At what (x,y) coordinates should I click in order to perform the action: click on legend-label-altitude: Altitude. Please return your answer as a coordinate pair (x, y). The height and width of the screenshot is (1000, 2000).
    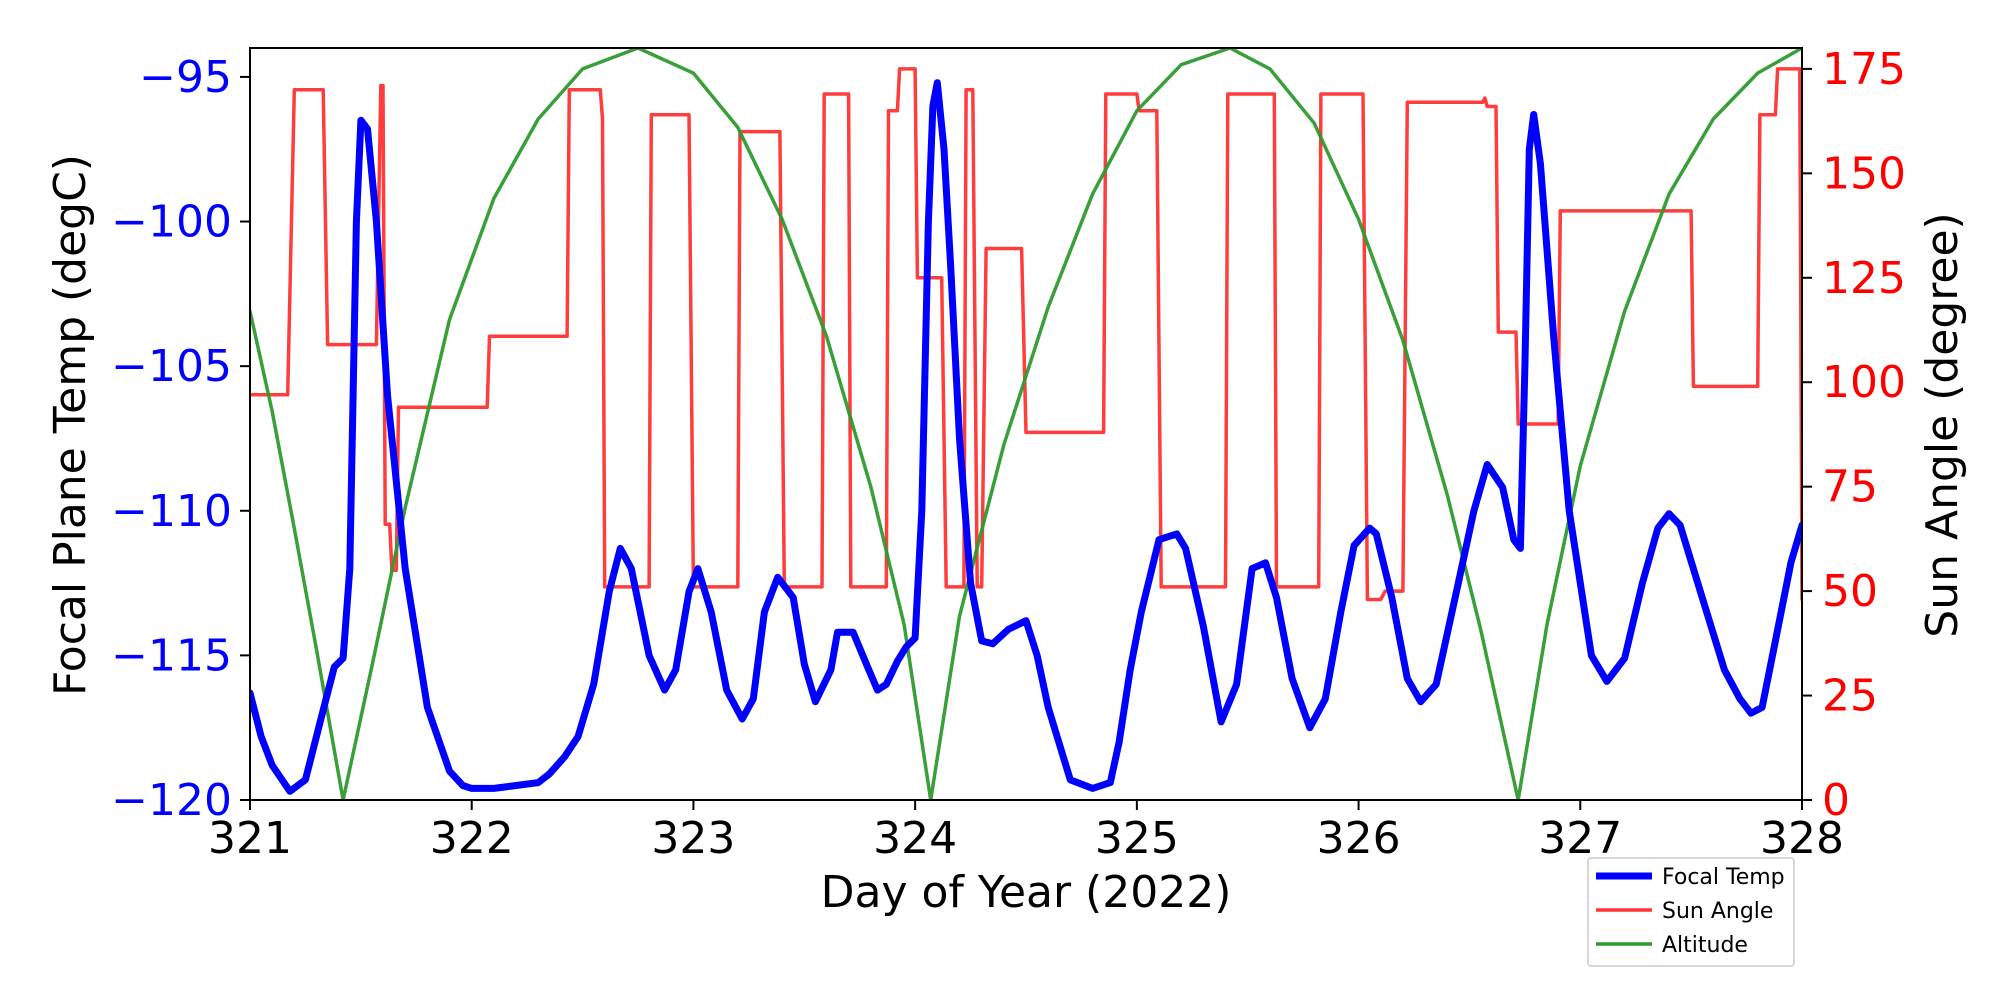
    Looking at the image, I should click on (1705, 945).